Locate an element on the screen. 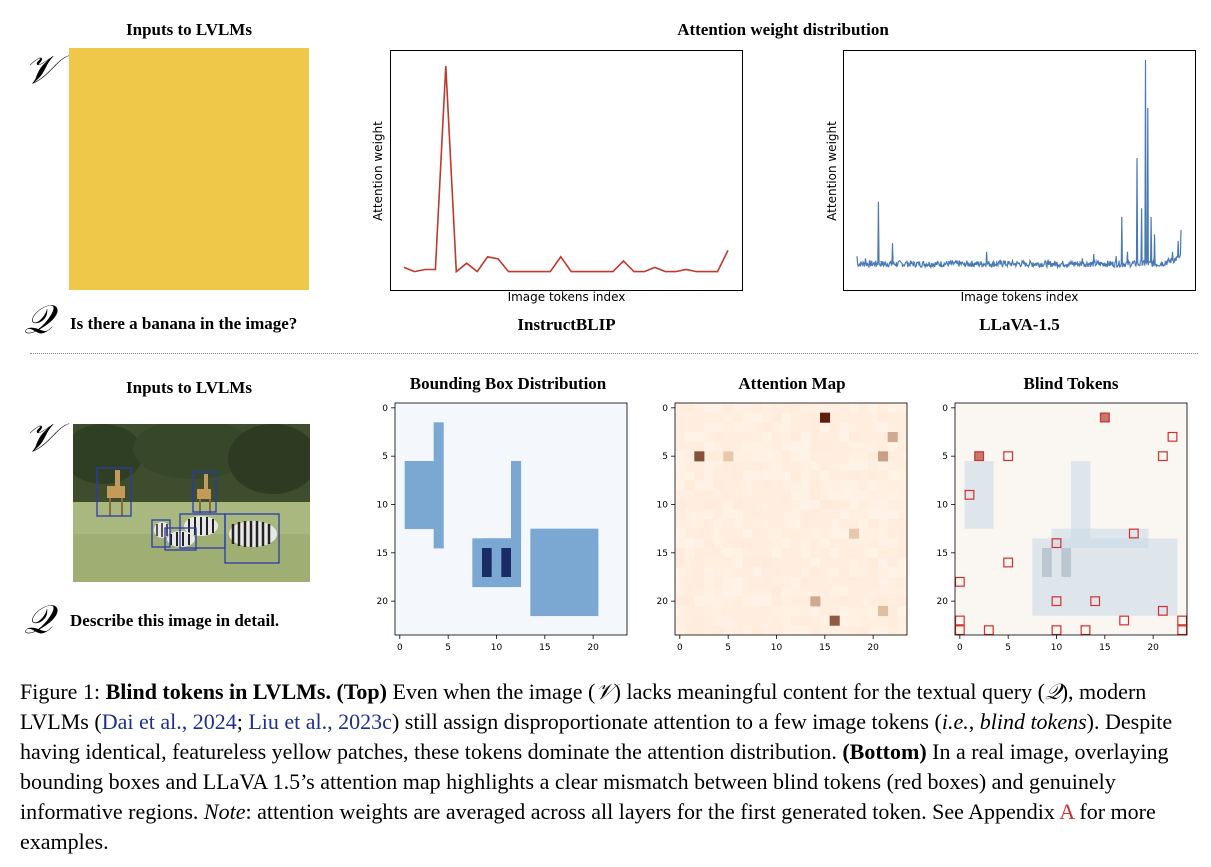 This screenshot has width=1211, height=867. zebras is located at coordinates (215, 531).